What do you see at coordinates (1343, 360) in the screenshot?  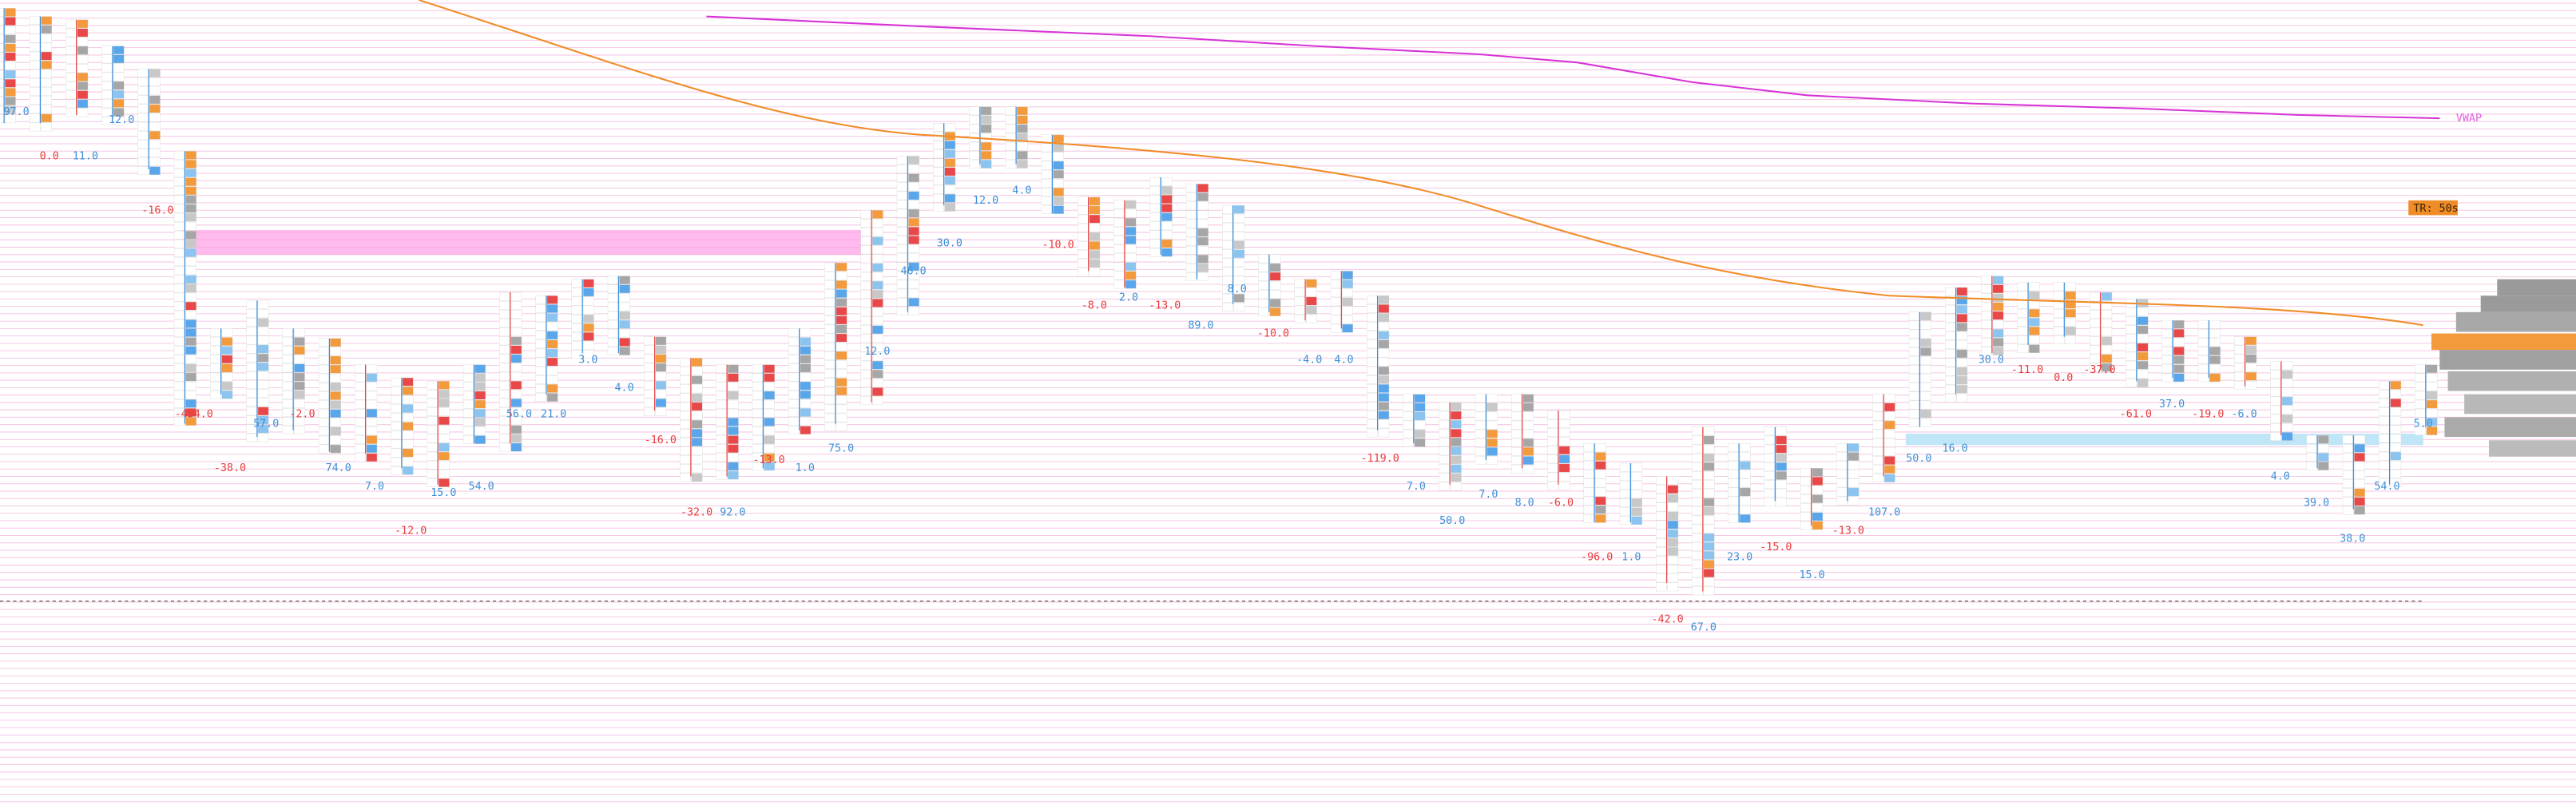 I see `delta-label: 4.0` at bounding box center [1343, 360].